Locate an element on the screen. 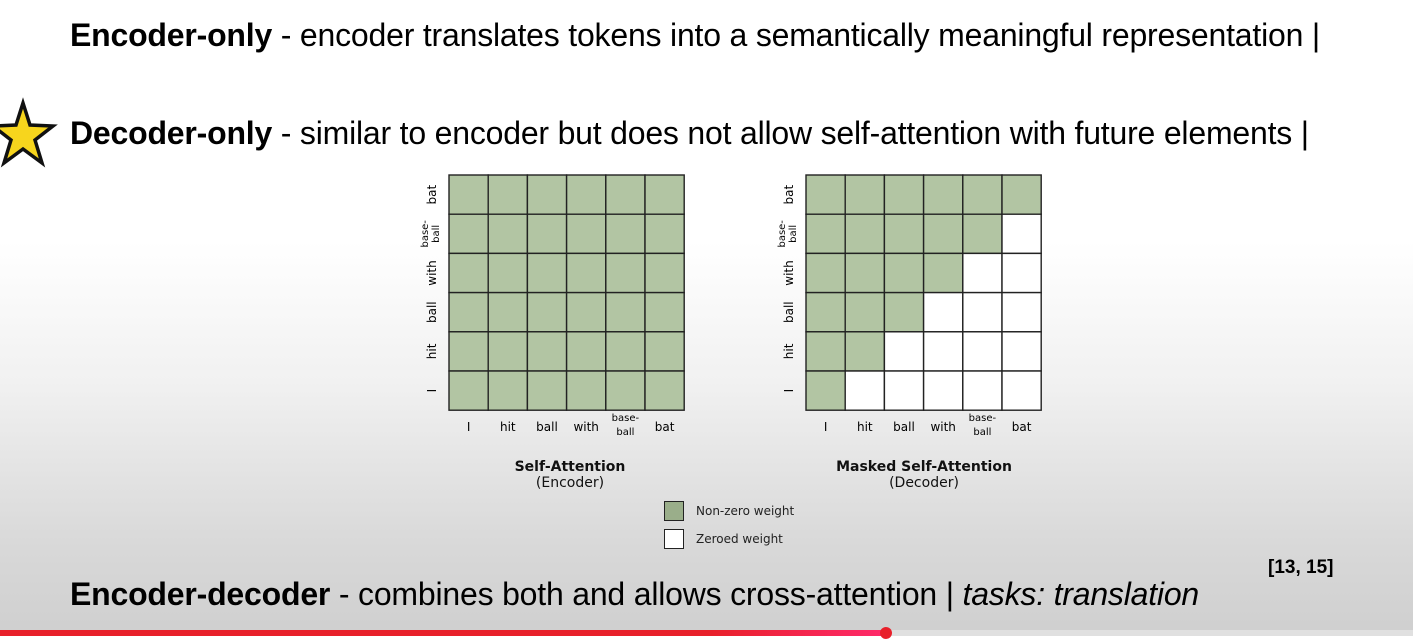  masked-attention-y-label: hit is located at coordinates (789, 351).